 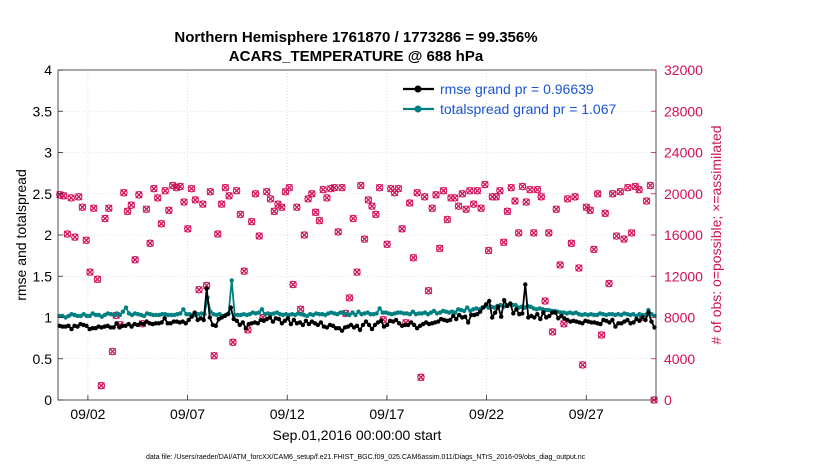 I want to click on x-tick-label: 09/27, so click(x=586, y=414).